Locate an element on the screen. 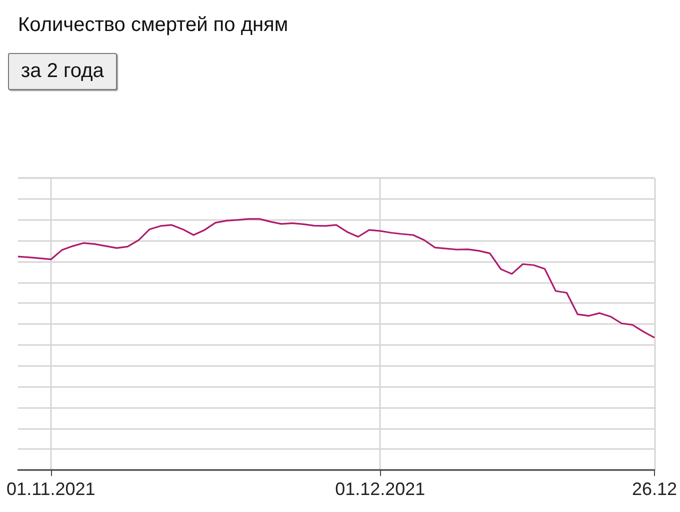  x-tick-label: 01.12.2021 is located at coordinates (380, 489).